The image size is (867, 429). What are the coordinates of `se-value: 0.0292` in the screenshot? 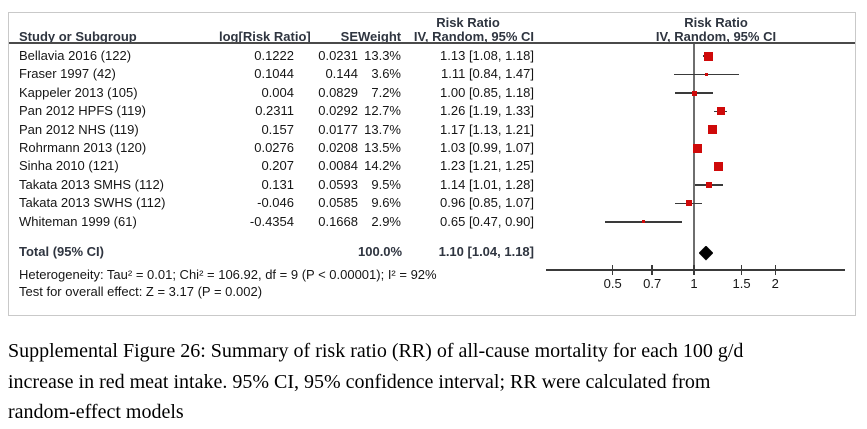 It's located at (338, 111).